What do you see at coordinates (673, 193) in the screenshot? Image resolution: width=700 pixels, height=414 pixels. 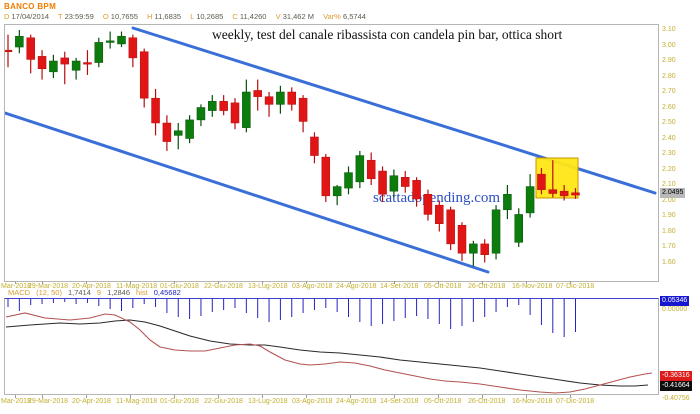 I see `last-price-tag: 2.0495` at bounding box center [673, 193].